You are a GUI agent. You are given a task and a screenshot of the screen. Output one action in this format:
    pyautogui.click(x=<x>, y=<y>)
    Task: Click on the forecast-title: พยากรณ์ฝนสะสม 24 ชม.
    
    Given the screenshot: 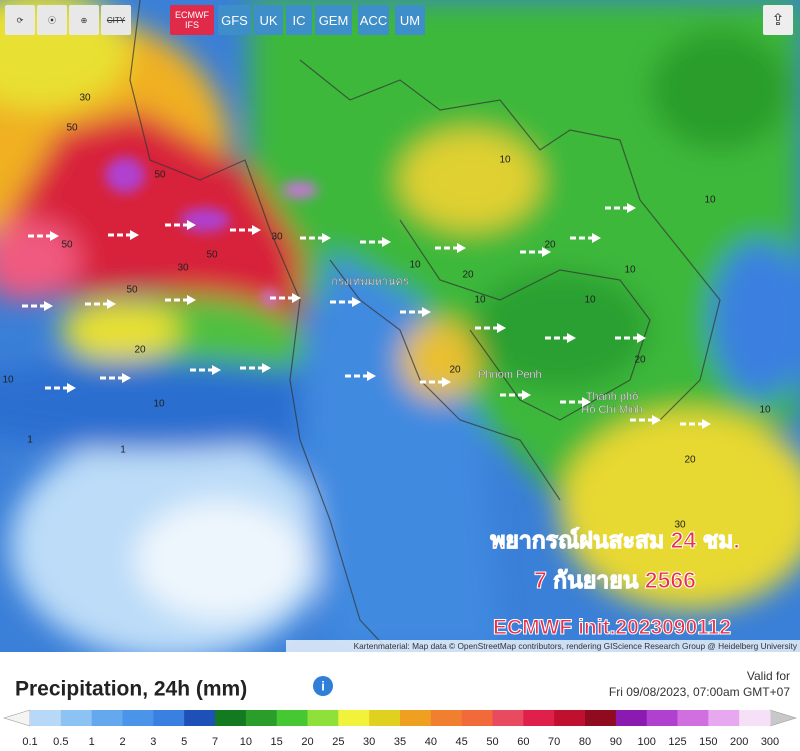 What is the action you would take?
    pyautogui.click(x=615, y=540)
    